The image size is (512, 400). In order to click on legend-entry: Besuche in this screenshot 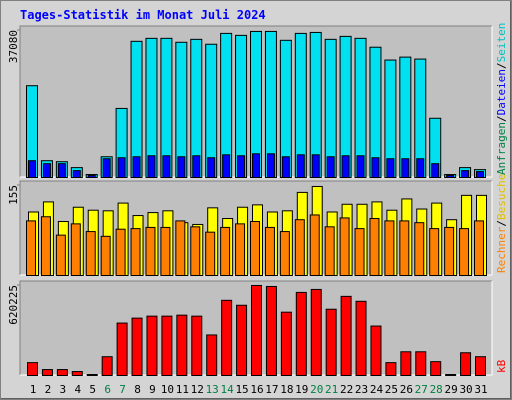, I will do `click(501, 197)`.